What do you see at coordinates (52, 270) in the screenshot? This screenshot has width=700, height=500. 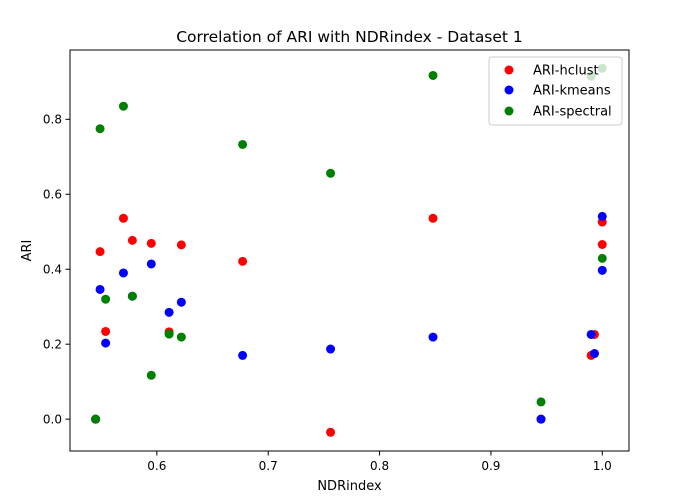 I see `y-tick-label: 0.4` at bounding box center [52, 270].